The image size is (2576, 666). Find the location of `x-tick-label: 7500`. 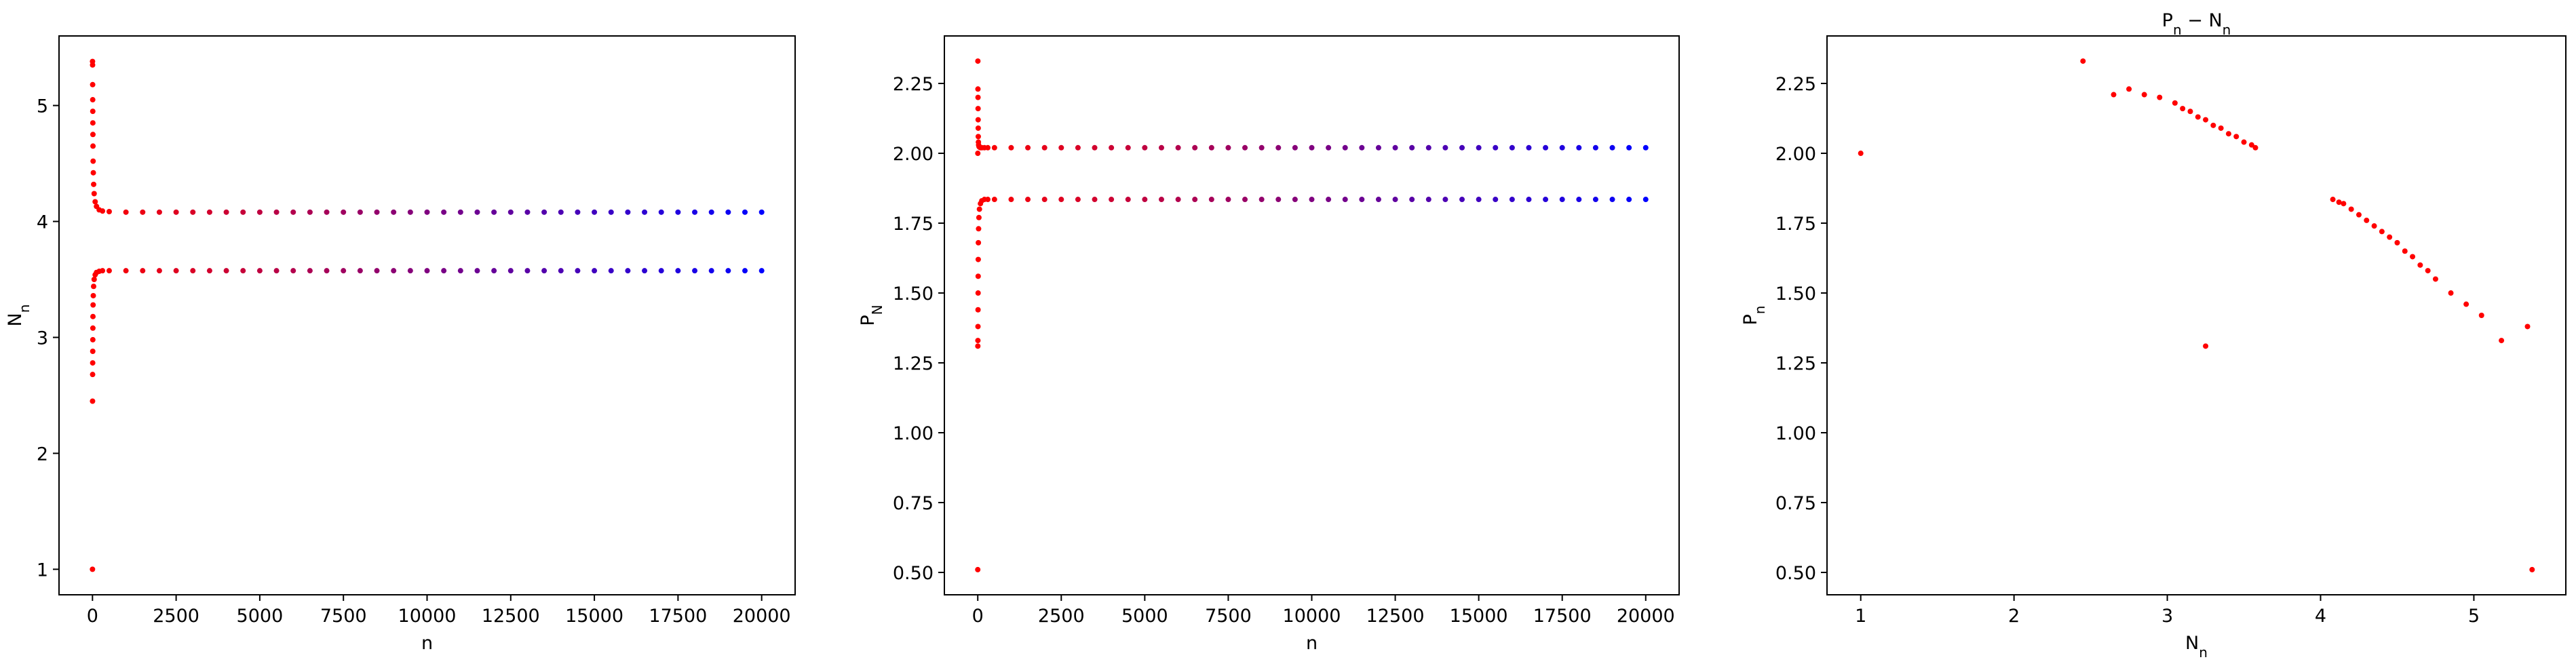

x-tick-label: 7500 is located at coordinates (1228, 616).